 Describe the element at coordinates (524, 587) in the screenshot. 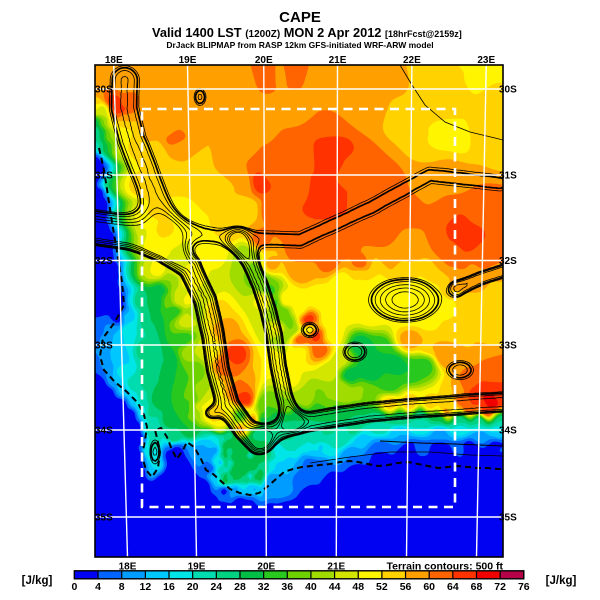

I see `svg-text: 76` at that location.